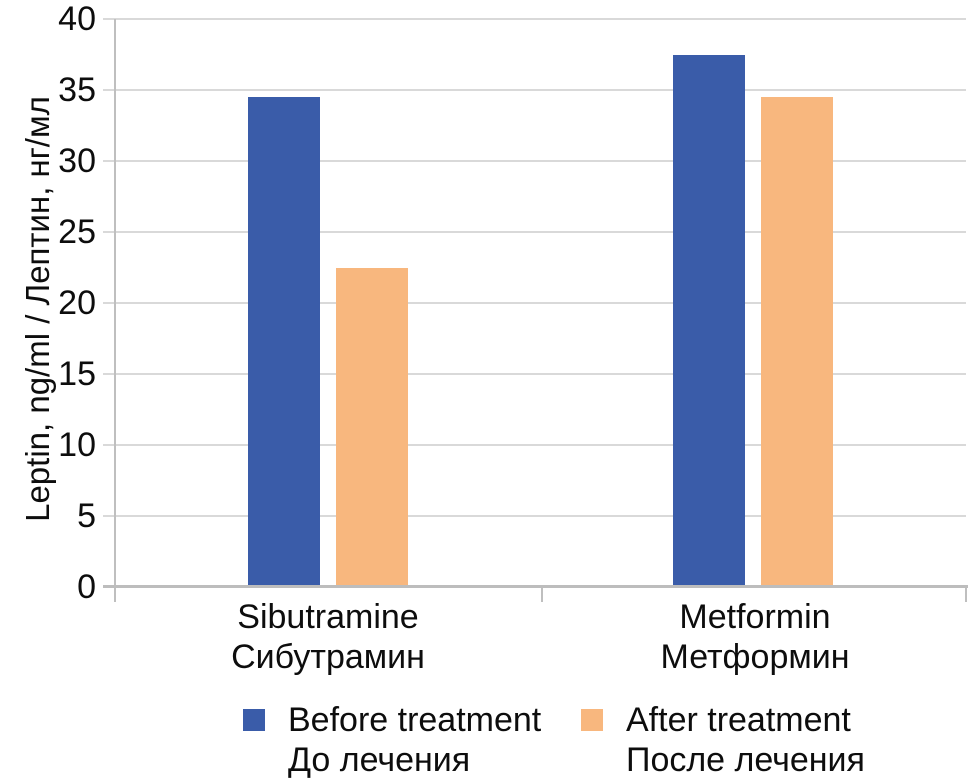 This screenshot has height=782, width=968. What do you see at coordinates (77, 232) in the screenshot?
I see `y-tick-label: 25` at bounding box center [77, 232].